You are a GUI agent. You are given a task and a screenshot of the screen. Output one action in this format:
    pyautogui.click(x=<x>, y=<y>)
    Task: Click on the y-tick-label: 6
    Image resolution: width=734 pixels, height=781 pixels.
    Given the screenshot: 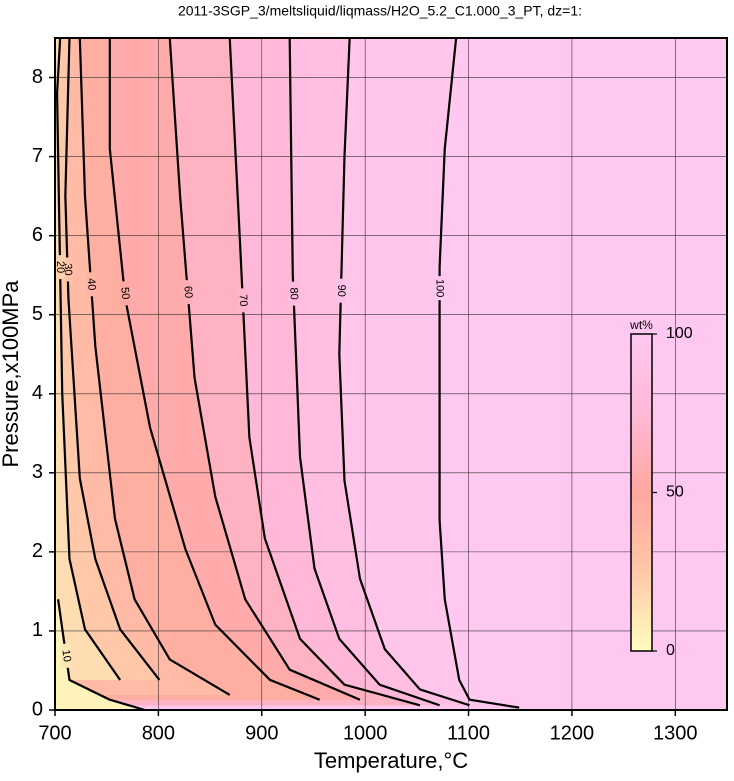 What is the action you would take?
    pyautogui.click(x=37, y=235)
    